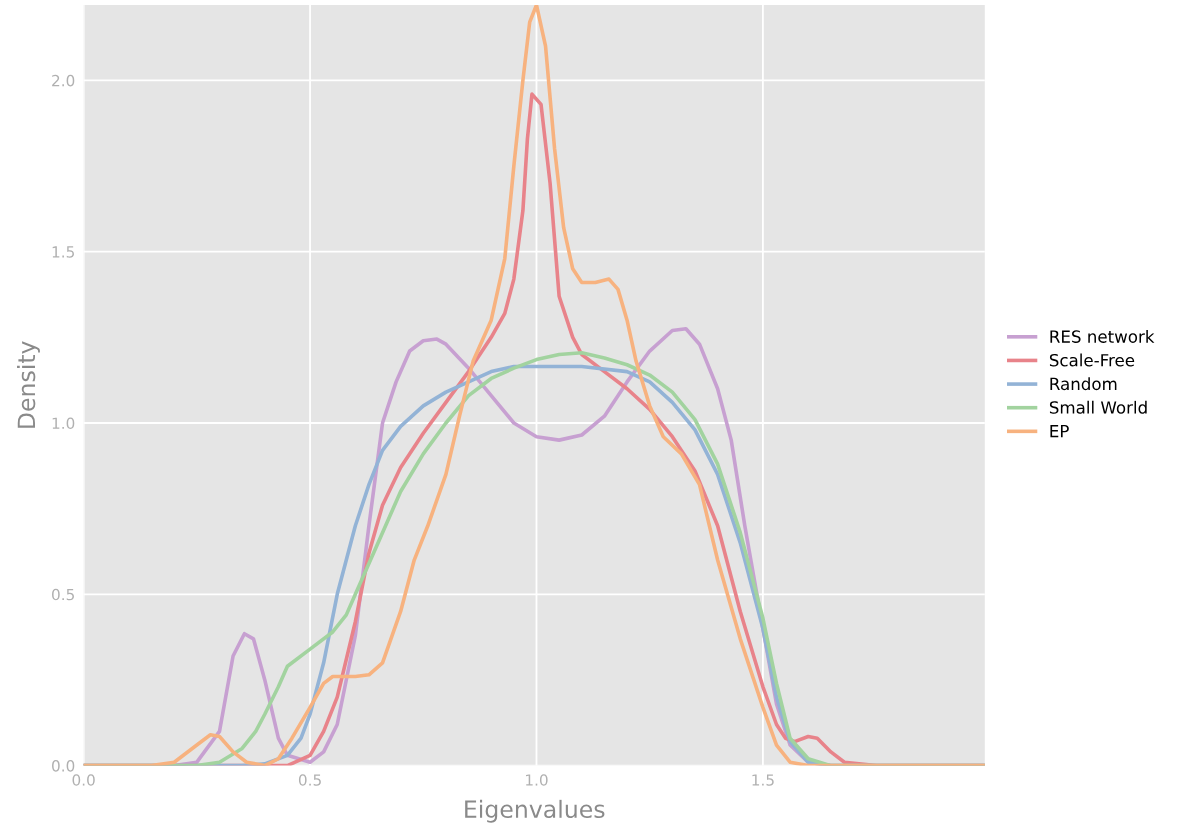  I want to click on legend-label: EP, so click(1059, 431).